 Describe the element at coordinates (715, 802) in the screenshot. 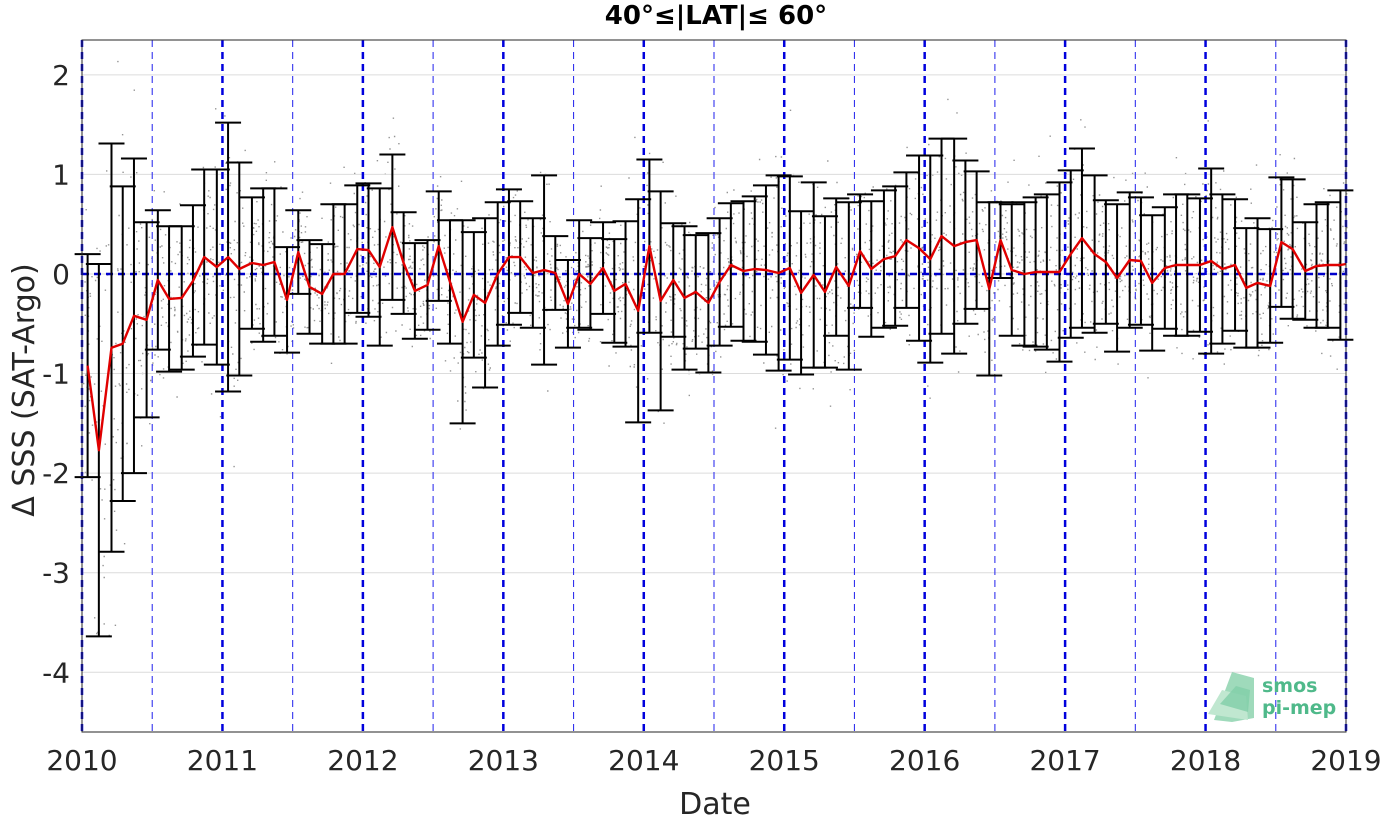

I see `x-axis-label: Date` at that location.